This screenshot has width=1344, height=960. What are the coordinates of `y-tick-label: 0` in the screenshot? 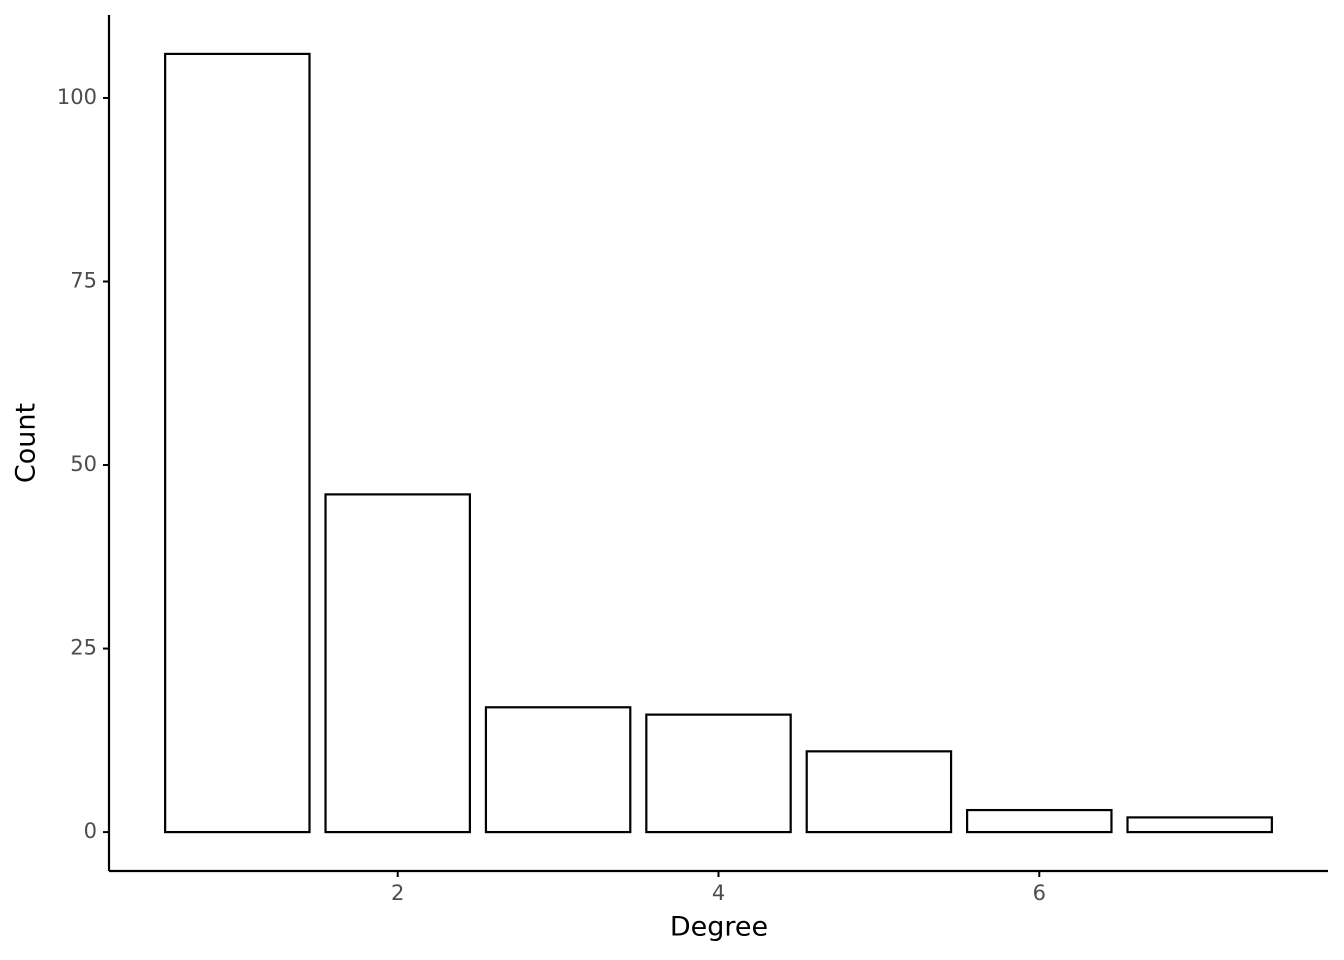 It's located at (90, 831).